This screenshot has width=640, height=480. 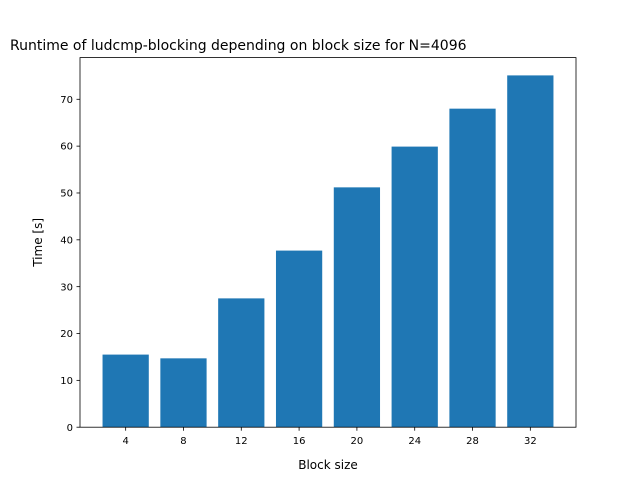 What do you see at coordinates (70, 264) in the screenshot?
I see `y-axis-ticks: 0 10 20 30 40 50 60 70` at bounding box center [70, 264].